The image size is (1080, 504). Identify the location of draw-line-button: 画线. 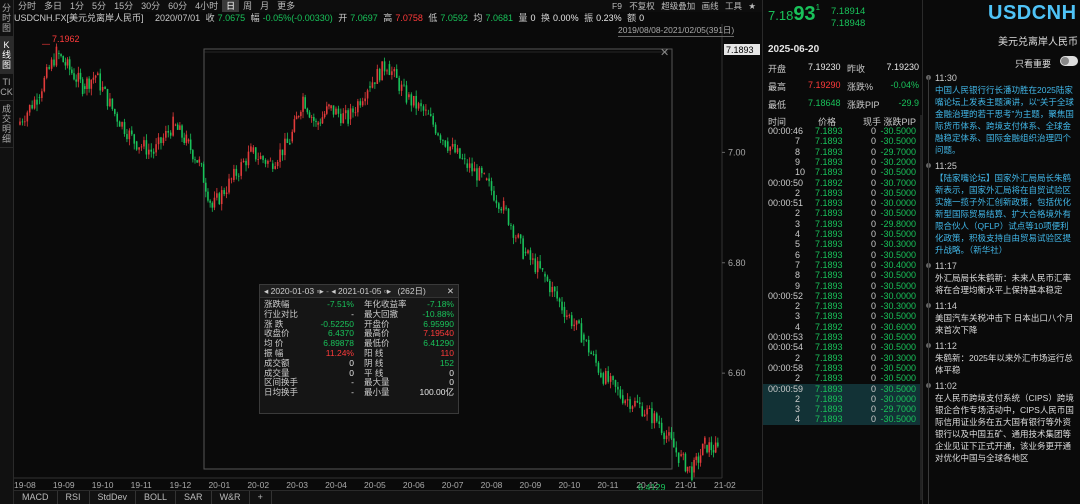
(710, 6).